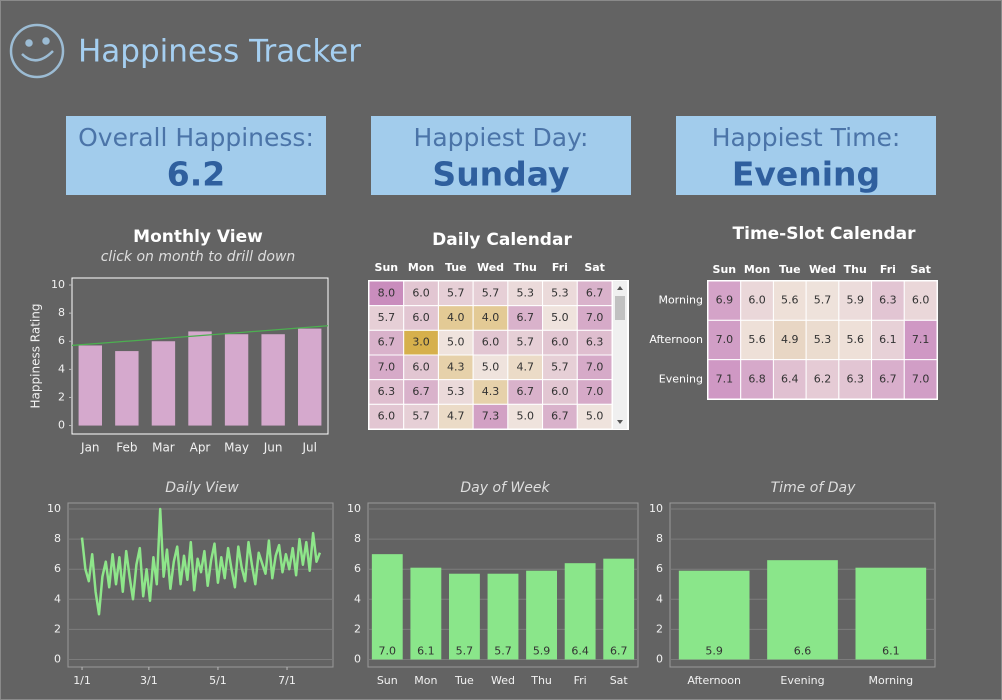  What do you see at coordinates (757, 269) in the screenshot?
I see `column-header: Mon` at bounding box center [757, 269].